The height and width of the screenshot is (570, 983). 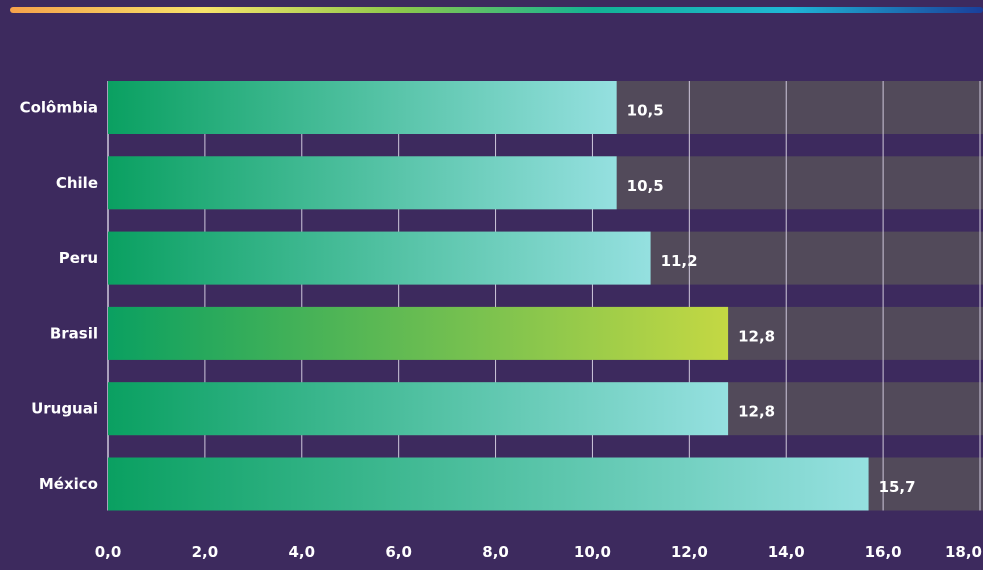 What do you see at coordinates (301, 552) in the screenshot?
I see `x-tick-label: 4,0` at bounding box center [301, 552].